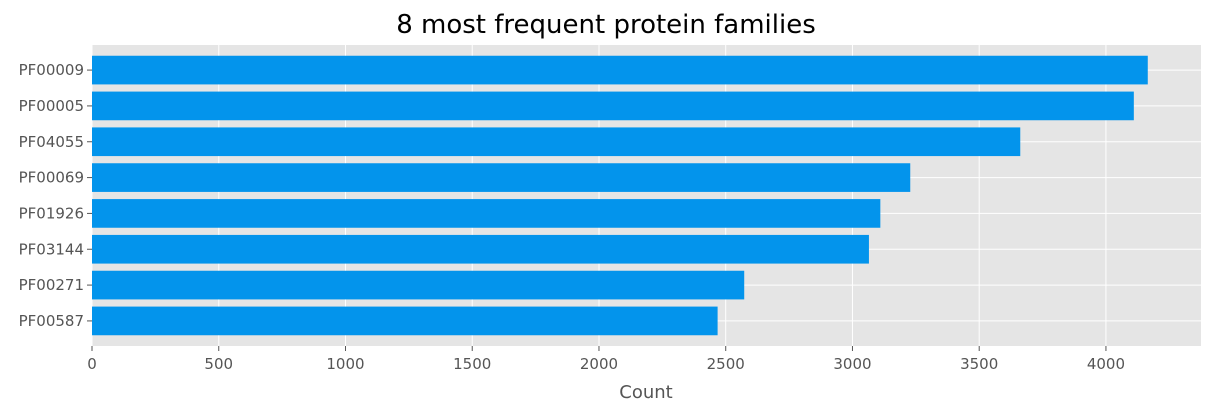  Describe the element at coordinates (405, 321) in the screenshot. I see `bar-pf00587` at that location.